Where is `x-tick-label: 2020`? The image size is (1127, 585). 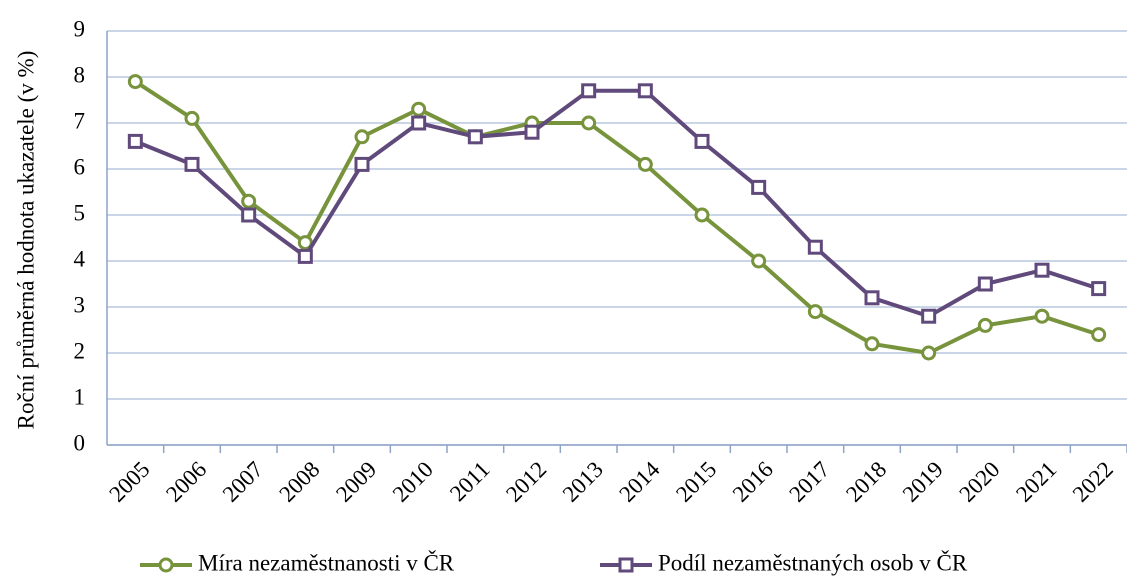
x-tick-label: 2020 is located at coordinates (979, 482).